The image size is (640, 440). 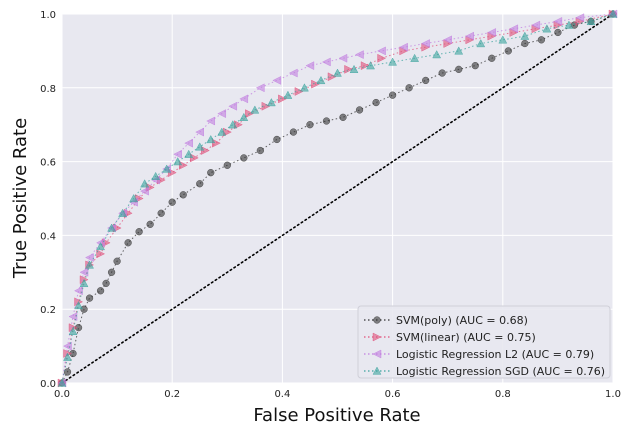 What do you see at coordinates (495, 354) in the screenshot?
I see `legend-label-2: Logistic Regression L2 (AUC = 0.79)` at bounding box center [495, 354].